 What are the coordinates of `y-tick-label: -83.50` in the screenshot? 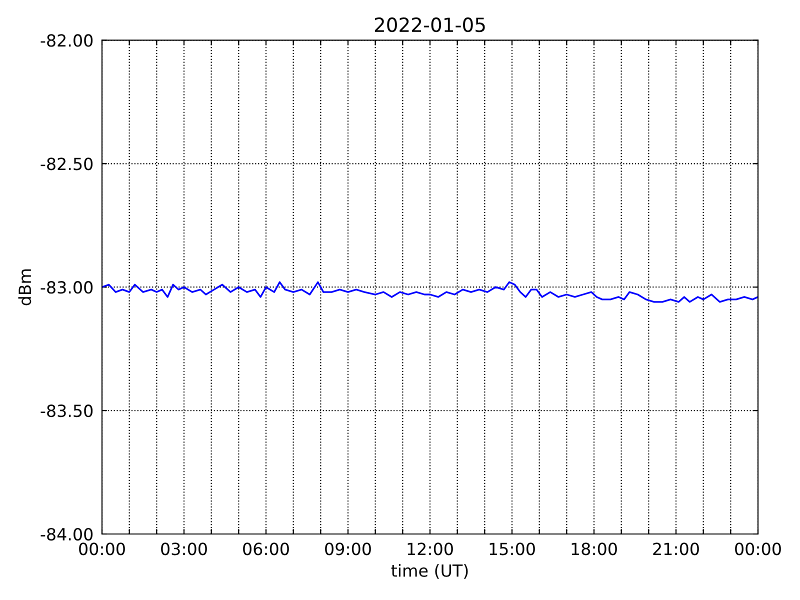 It's located at (66, 411).